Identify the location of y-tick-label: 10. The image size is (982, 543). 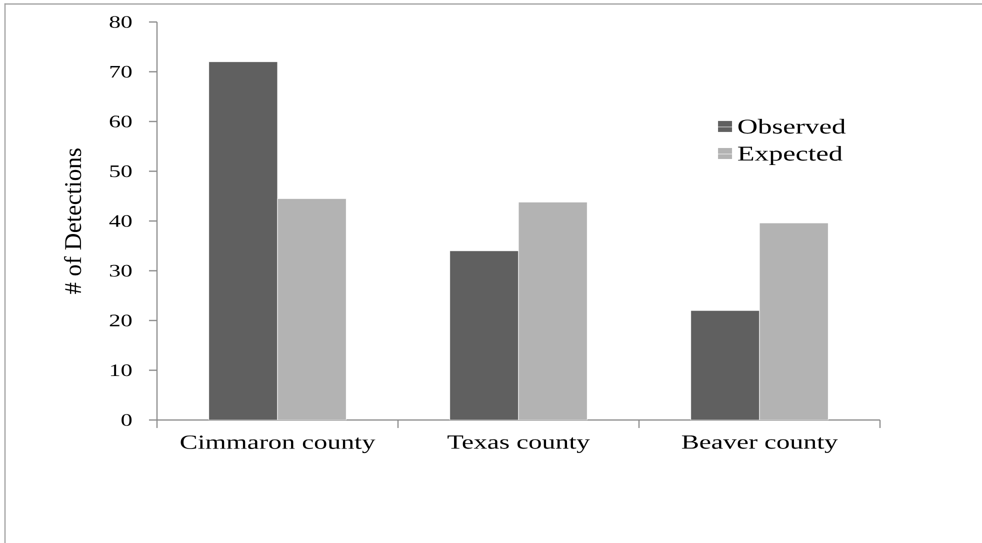
(121, 370).